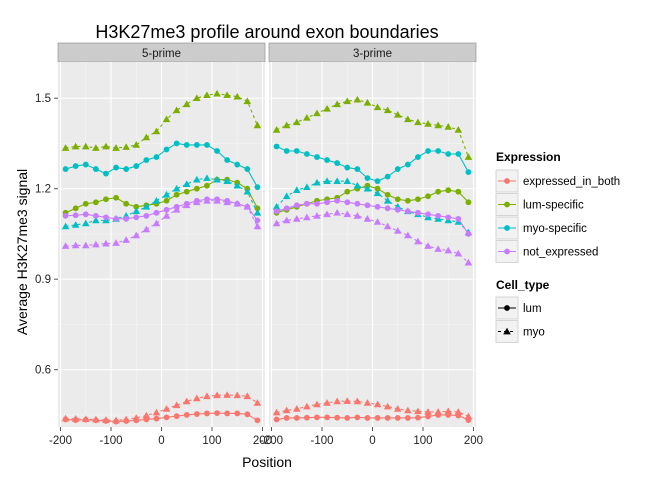 This screenshot has height=480, width=672. I want to click on x-tick-label: -100, so click(321, 441).